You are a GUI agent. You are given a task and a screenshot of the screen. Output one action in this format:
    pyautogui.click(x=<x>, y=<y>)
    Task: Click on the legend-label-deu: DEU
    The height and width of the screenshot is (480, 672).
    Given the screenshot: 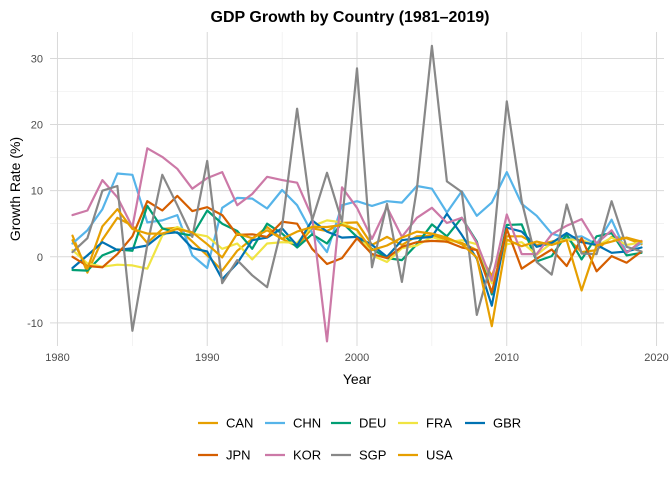 What is the action you would take?
    pyautogui.click(x=372, y=423)
    